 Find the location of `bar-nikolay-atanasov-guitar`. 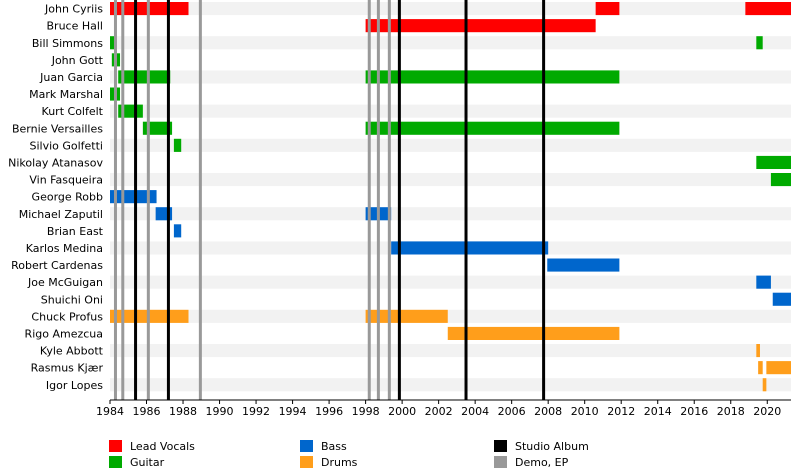

bar-nikolay-atanasov-guitar is located at coordinates (773, 162).